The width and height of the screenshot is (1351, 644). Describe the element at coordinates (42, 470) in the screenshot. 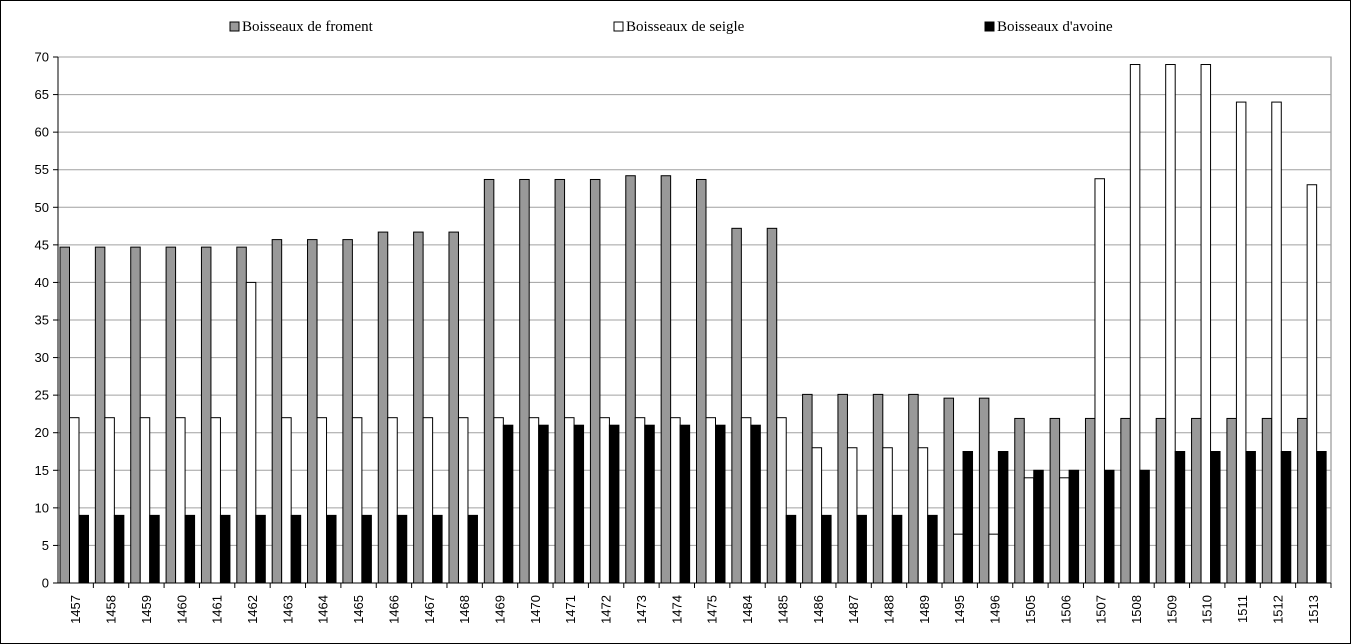

I see `y-tick-label: 15` at that location.